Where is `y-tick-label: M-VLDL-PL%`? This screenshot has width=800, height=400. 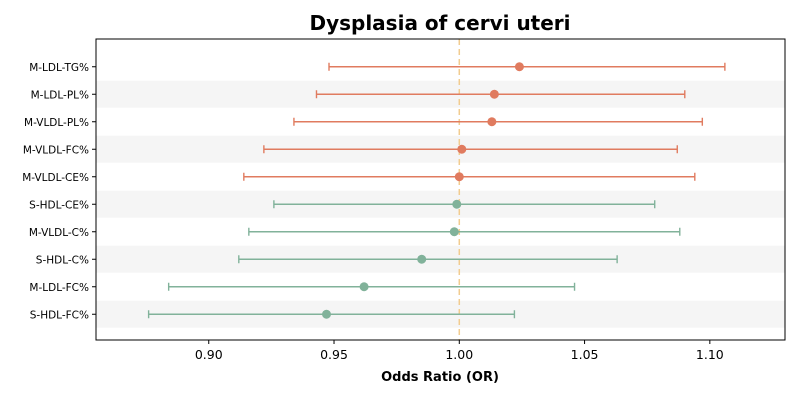
y-tick-label: M-VLDL-PL% is located at coordinates (56, 123).